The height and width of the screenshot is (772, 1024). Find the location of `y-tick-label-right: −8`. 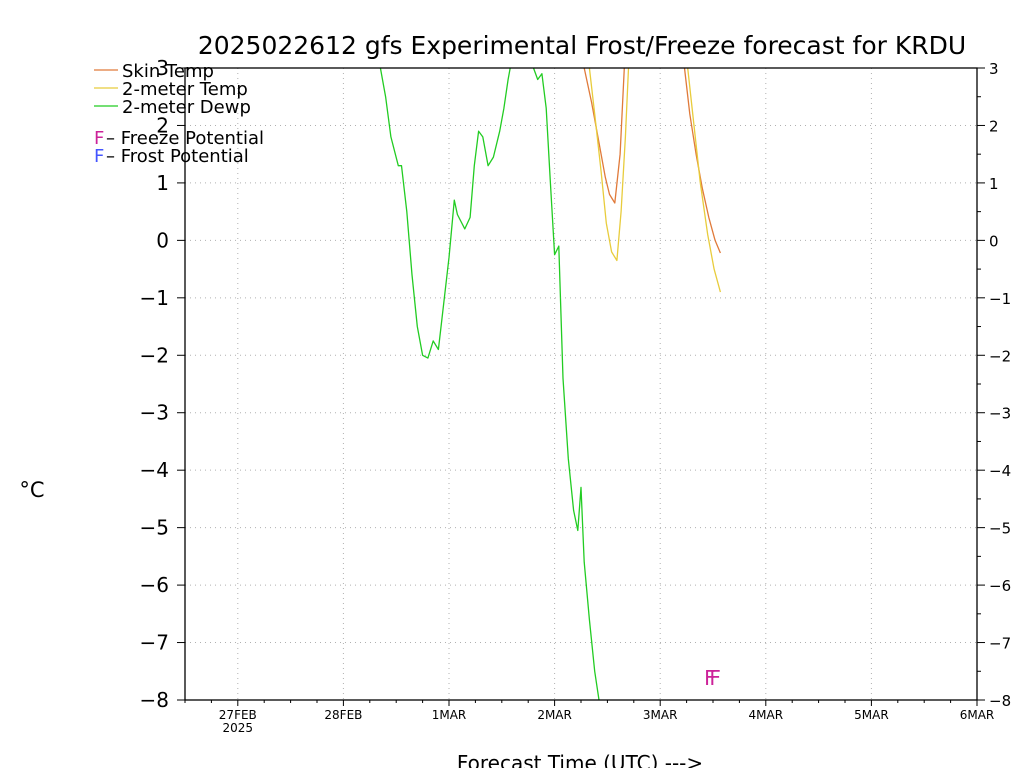

y-tick-label-right: −8 is located at coordinates (1000, 701).